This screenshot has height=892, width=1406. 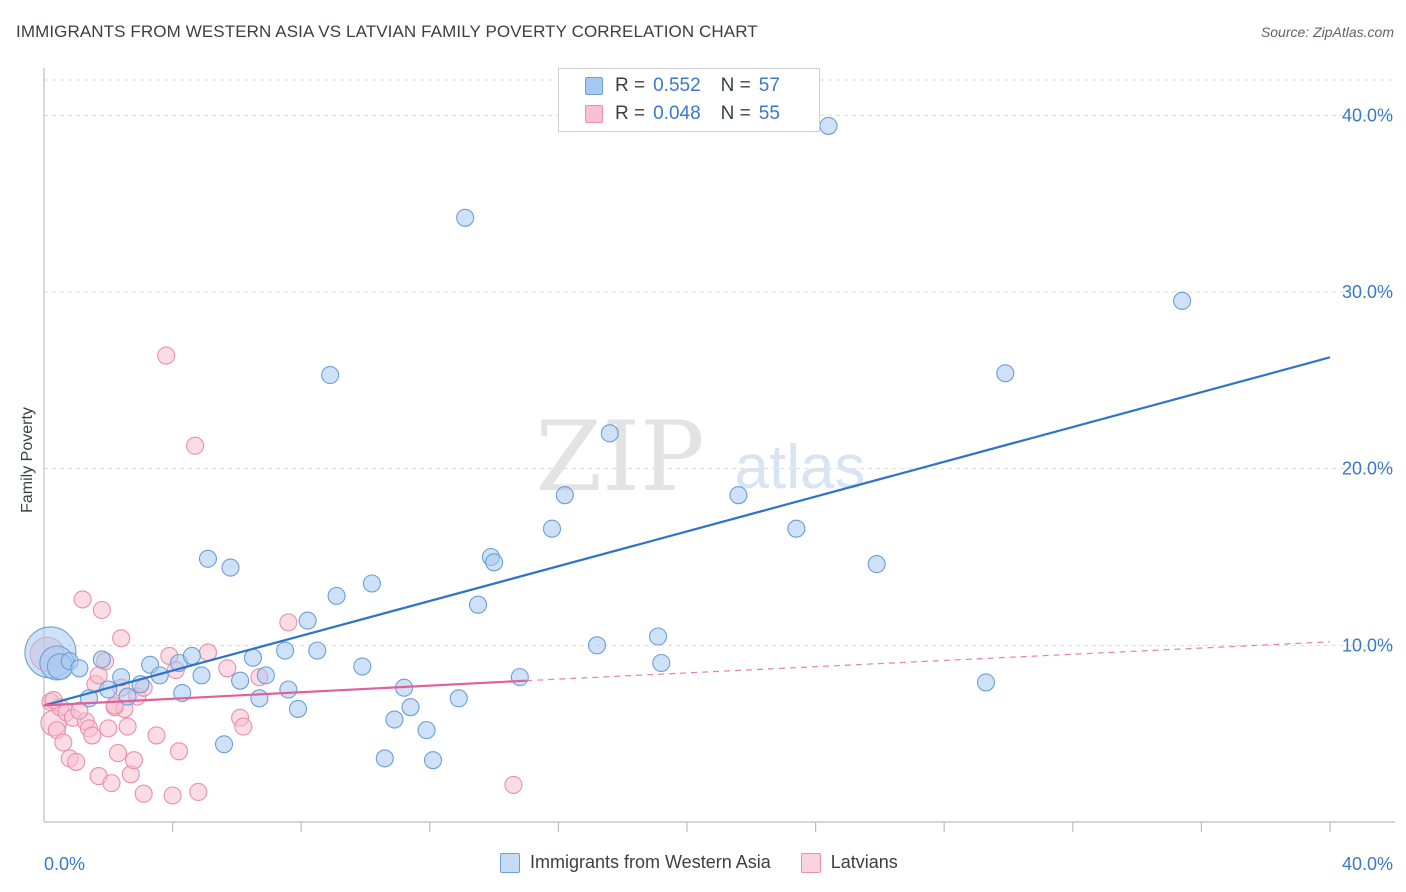 I want to click on y-tick-label: 10.0%, so click(x=1367, y=645).